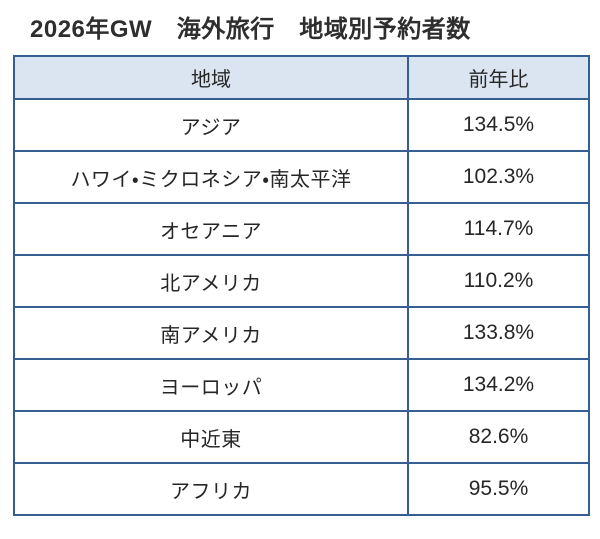 The image size is (600, 539). I want to click on table-header: 地域 前年比, so click(301, 77).